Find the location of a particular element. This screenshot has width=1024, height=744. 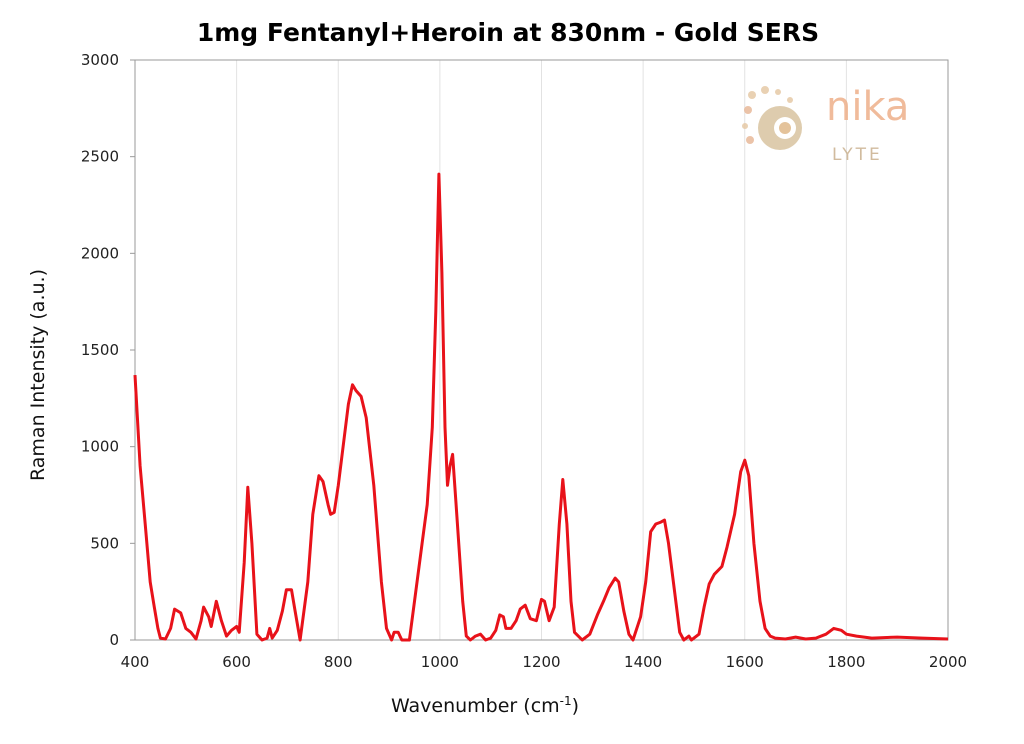

x-tick-label: 400 is located at coordinates (135, 662).